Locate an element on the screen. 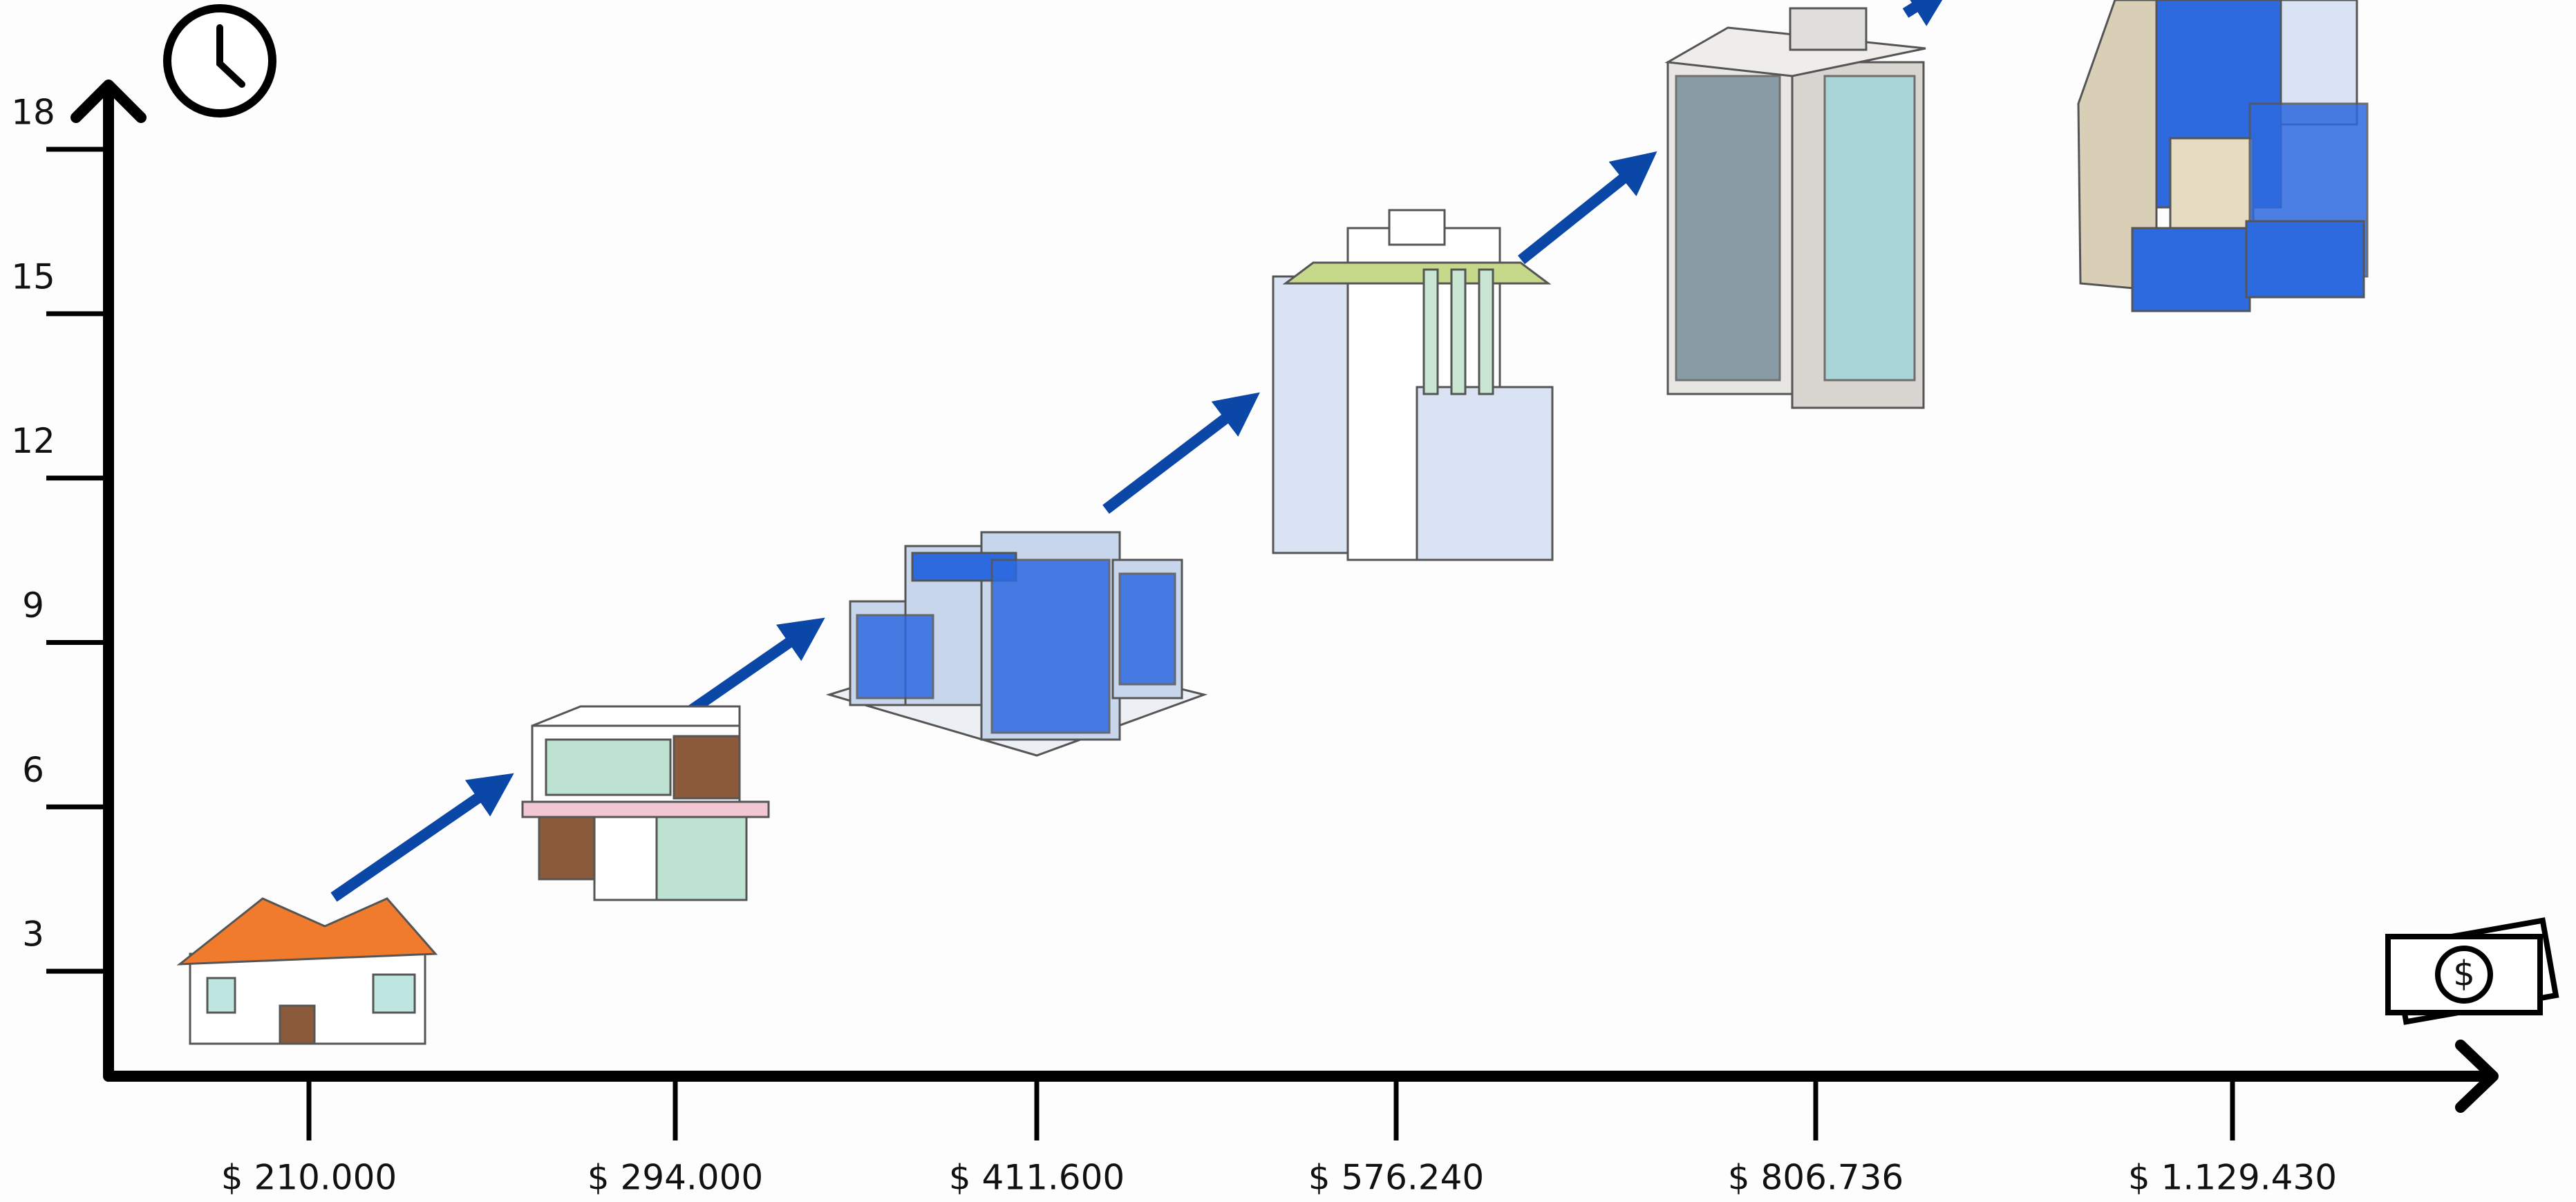  x-tick-label: $ 210.000 is located at coordinates (309, 1178).